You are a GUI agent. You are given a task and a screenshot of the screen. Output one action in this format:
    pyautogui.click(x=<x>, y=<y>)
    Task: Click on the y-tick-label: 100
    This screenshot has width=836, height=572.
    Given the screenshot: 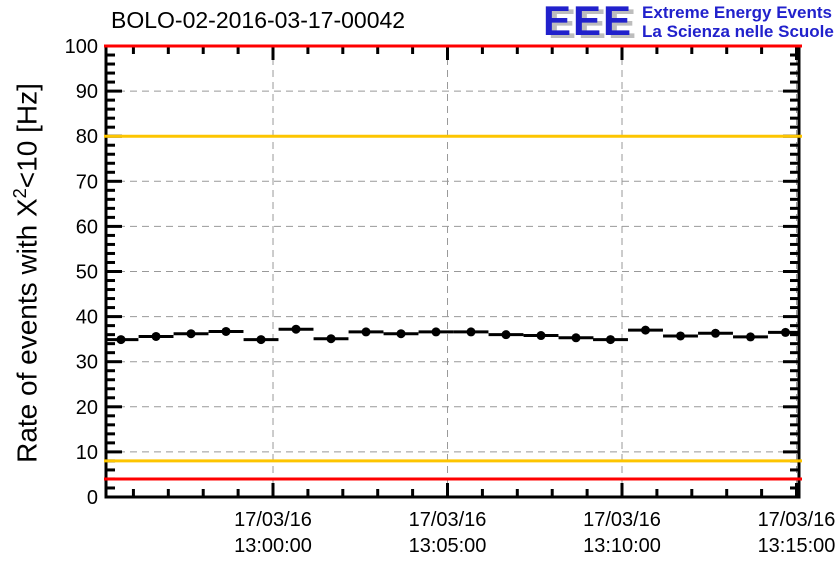 What is the action you would take?
    pyautogui.click(x=81, y=47)
    